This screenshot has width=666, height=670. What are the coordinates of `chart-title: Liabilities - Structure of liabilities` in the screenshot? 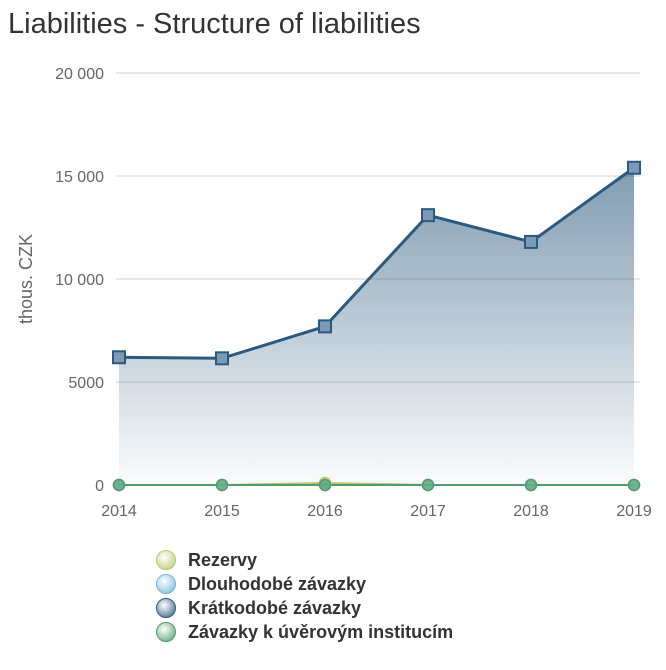 It's located at (214, 24).